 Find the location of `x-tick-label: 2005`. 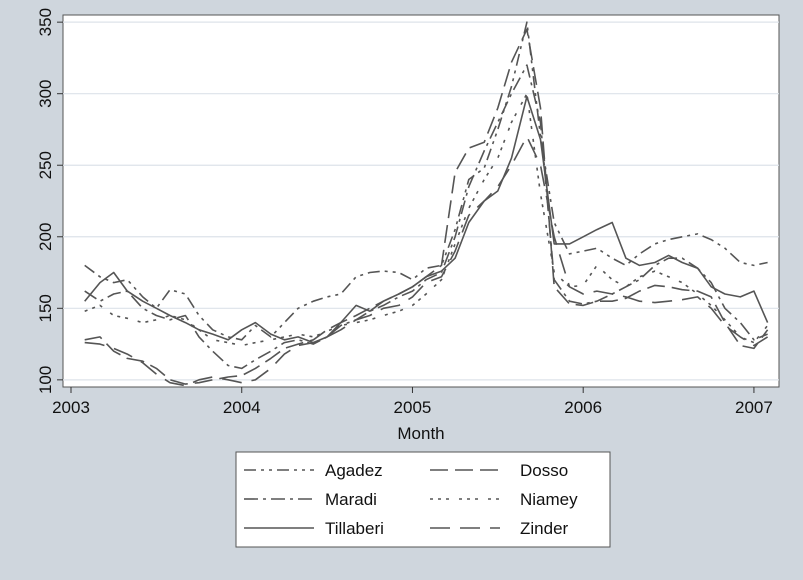

x-tick-label: 2005 is located at coordinates (413, 407).